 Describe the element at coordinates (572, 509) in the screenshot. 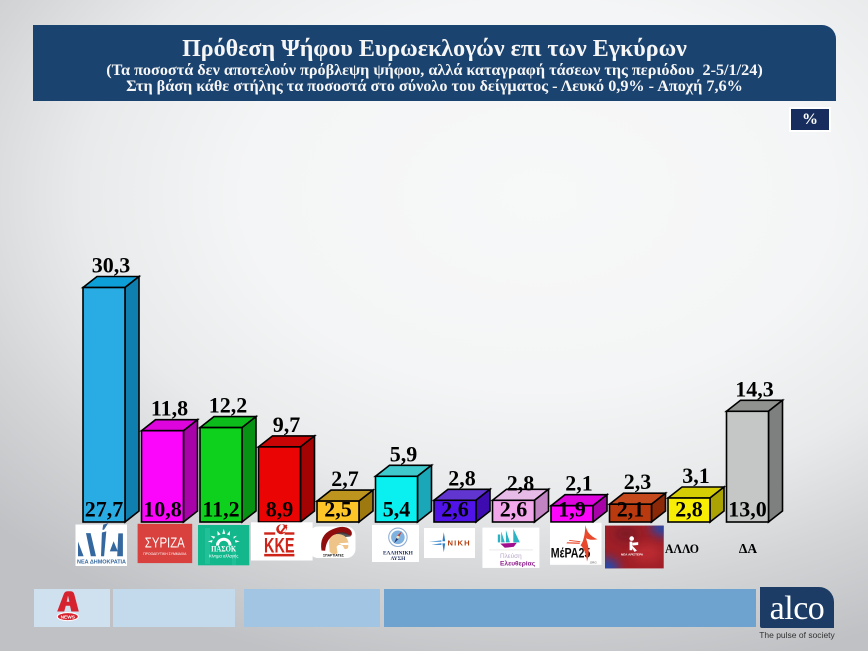

I see `svg-text: 1,9` at that location.